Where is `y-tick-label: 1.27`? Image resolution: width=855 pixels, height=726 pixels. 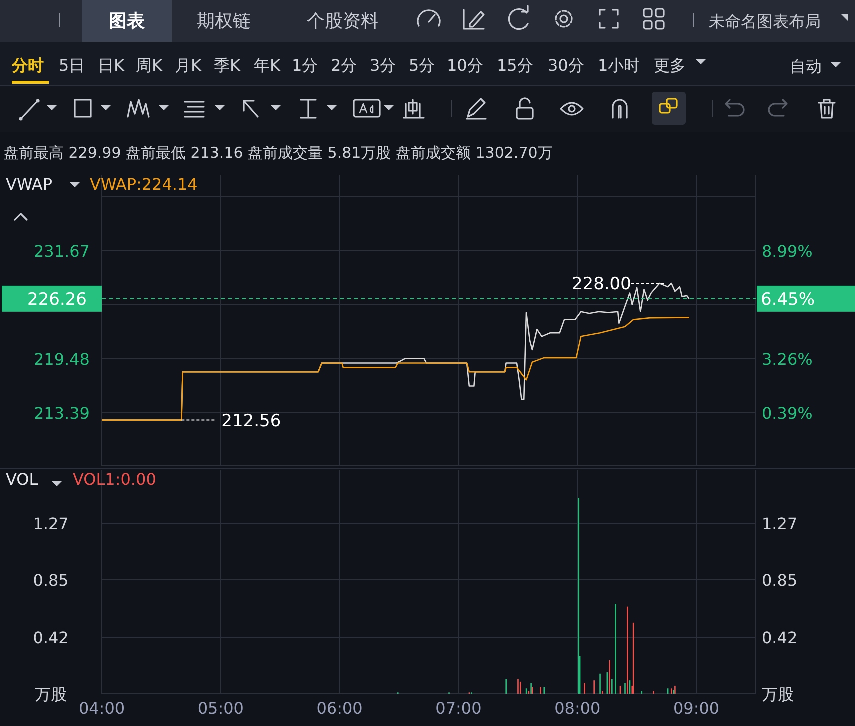 y-tick-label: 1.27 is located at coordinates (51, 524).